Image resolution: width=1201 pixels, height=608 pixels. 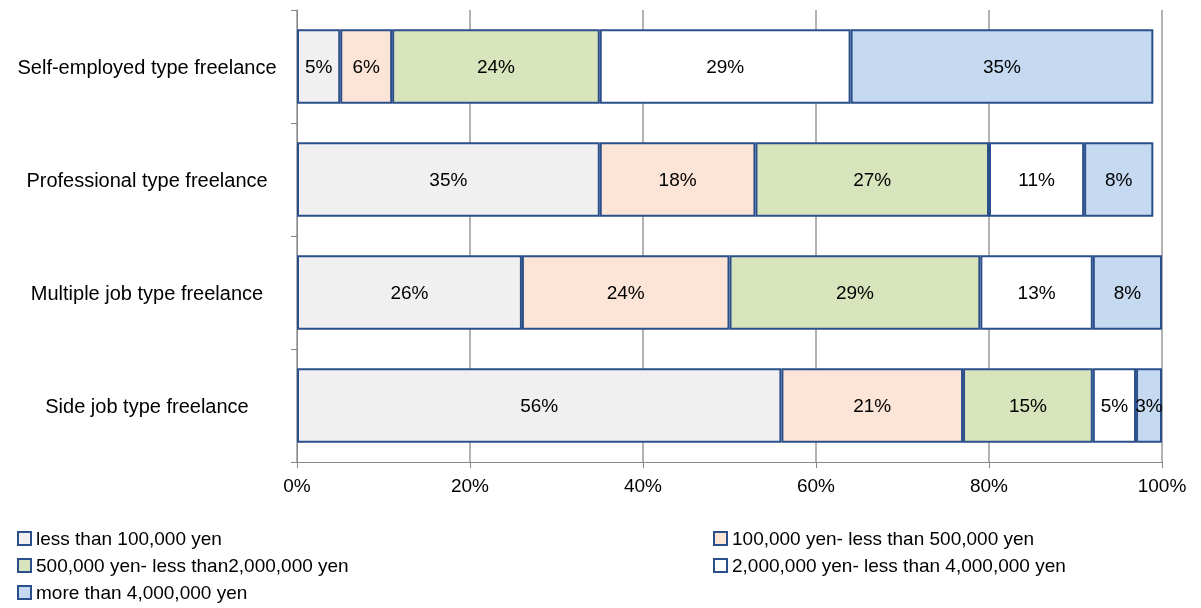 What do you see at coordinates (899, 565) in the screenshot?
I see `legend-label: 2,000,000 yen- less than 4,000,000 yen` at bounding box center [899, 565].